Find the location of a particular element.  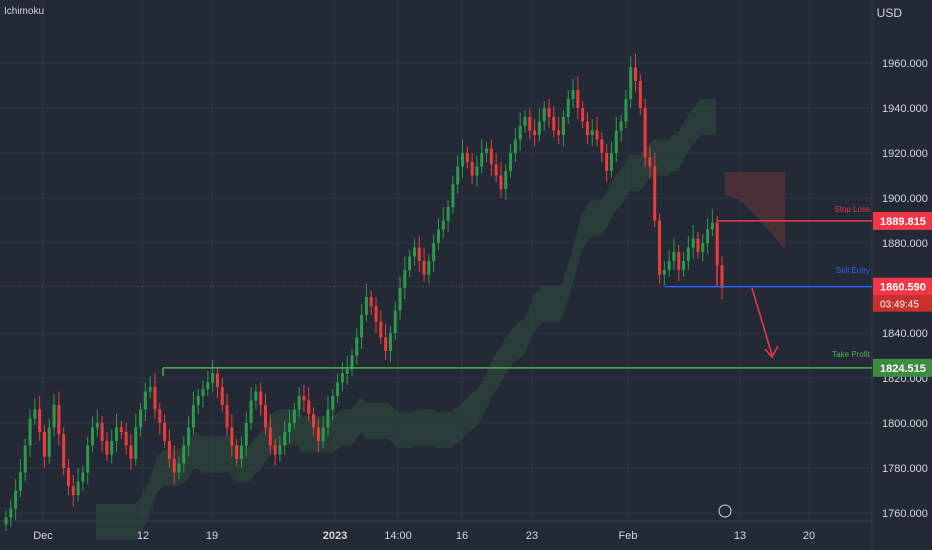

y-tick-label: 1880.000 is located at coordinates (905, 244).